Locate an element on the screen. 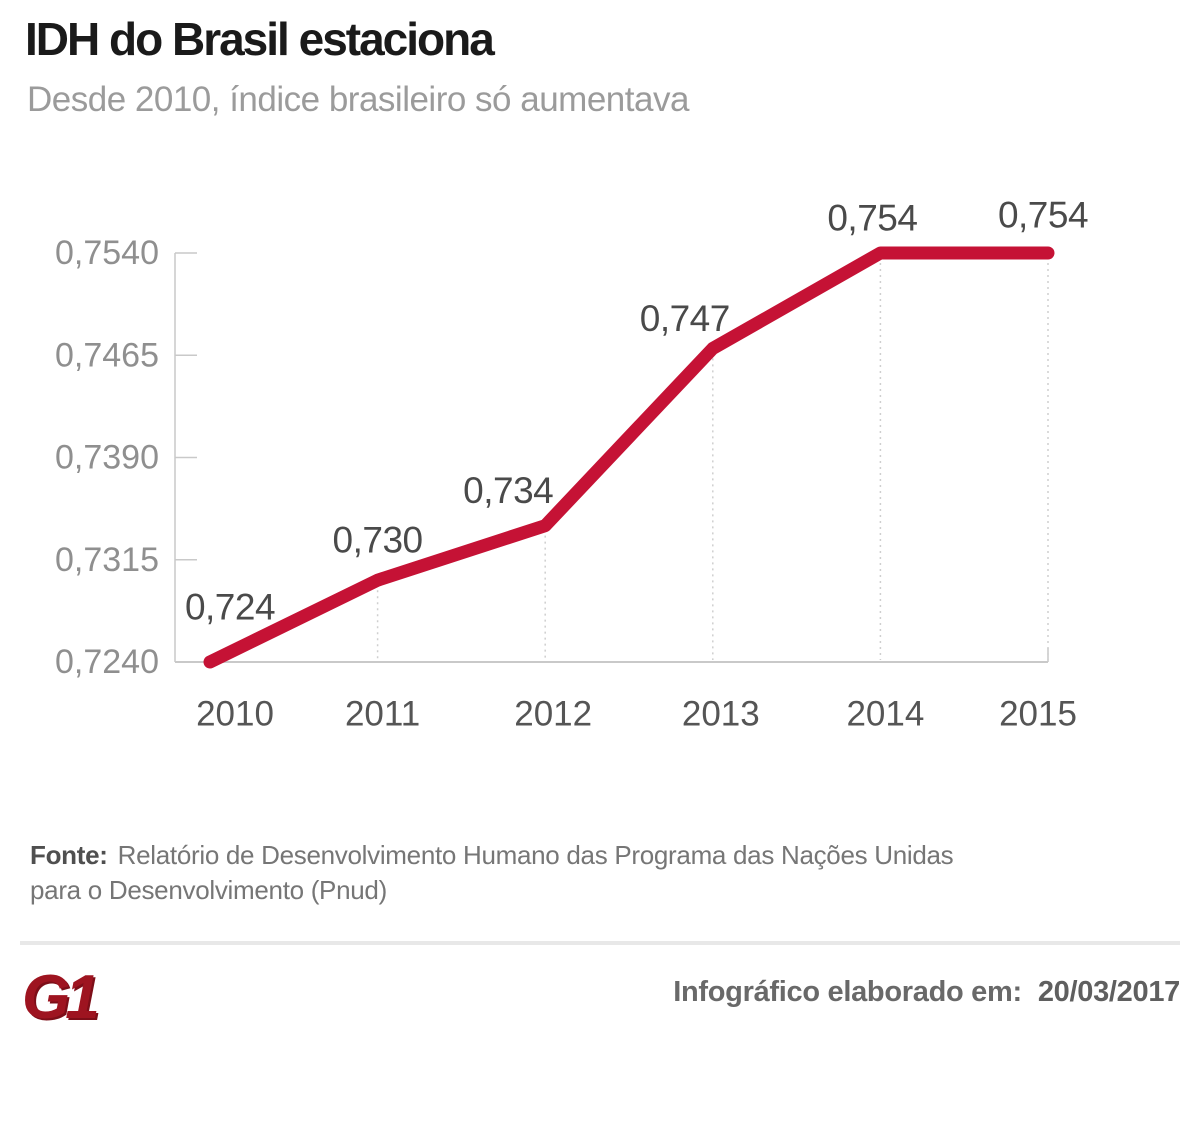  x-axis-label: 2011 is located at coordinates (382, 714).